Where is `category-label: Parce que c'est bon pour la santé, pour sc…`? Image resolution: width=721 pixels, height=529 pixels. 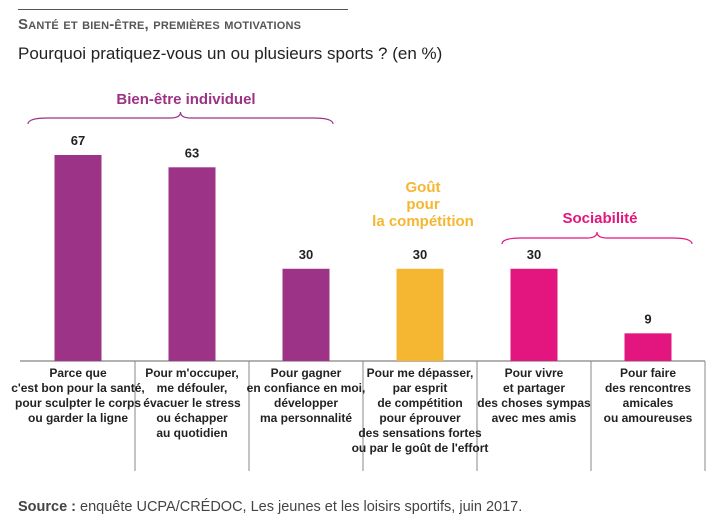 category-label: Parce que c'est bon pour la santé, pour sc… is located at coordinates (78, 395).